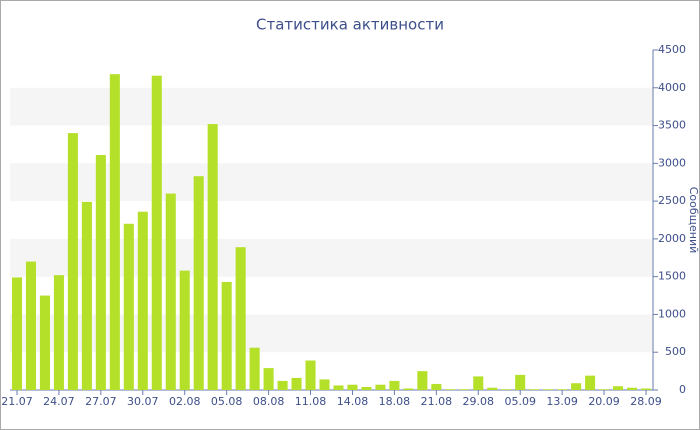  What do you see at coordinates (562, 401) in the screenshot?
I see `x-tick-label: 13.09` at bounding box center [562, 401].